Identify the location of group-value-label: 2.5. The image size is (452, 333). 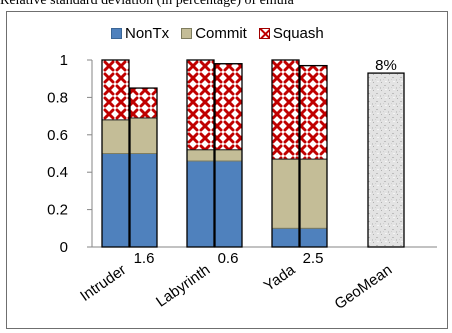
(313, 258).